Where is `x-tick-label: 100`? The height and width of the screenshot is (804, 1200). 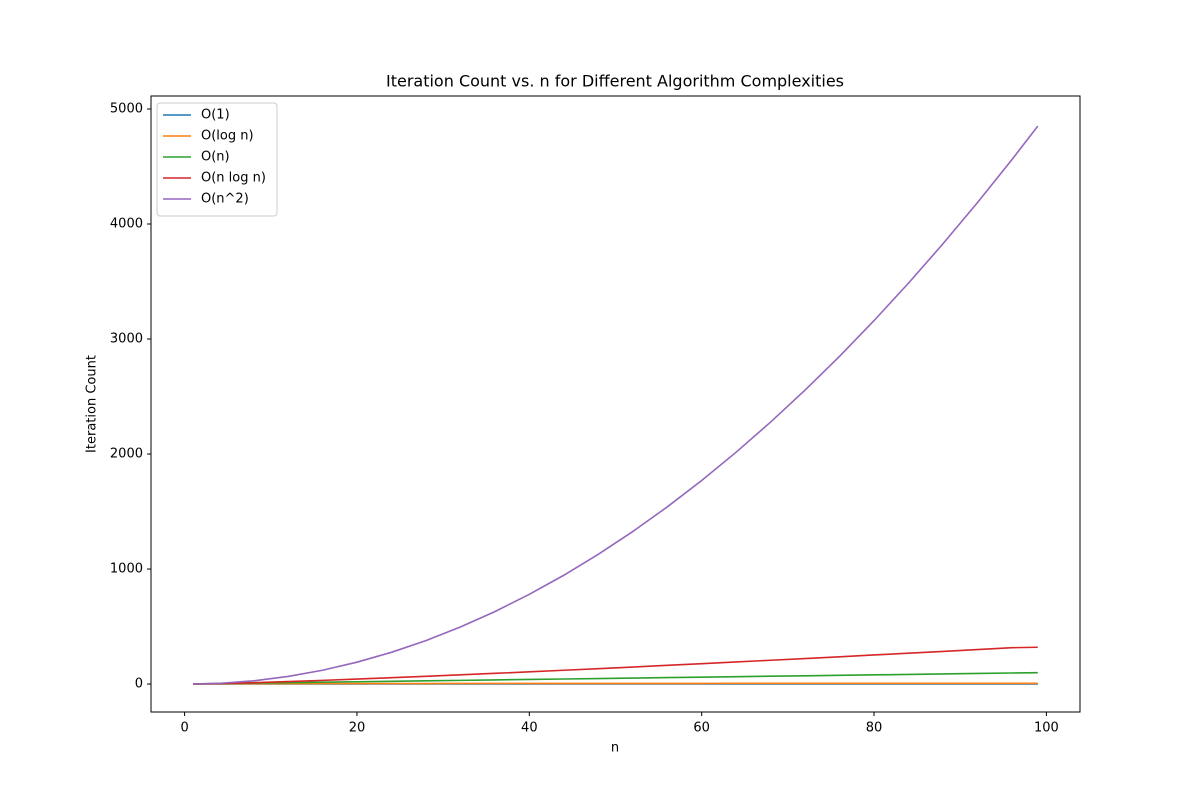 x-tick-label: 100 is located at coordinates (1046, 728).